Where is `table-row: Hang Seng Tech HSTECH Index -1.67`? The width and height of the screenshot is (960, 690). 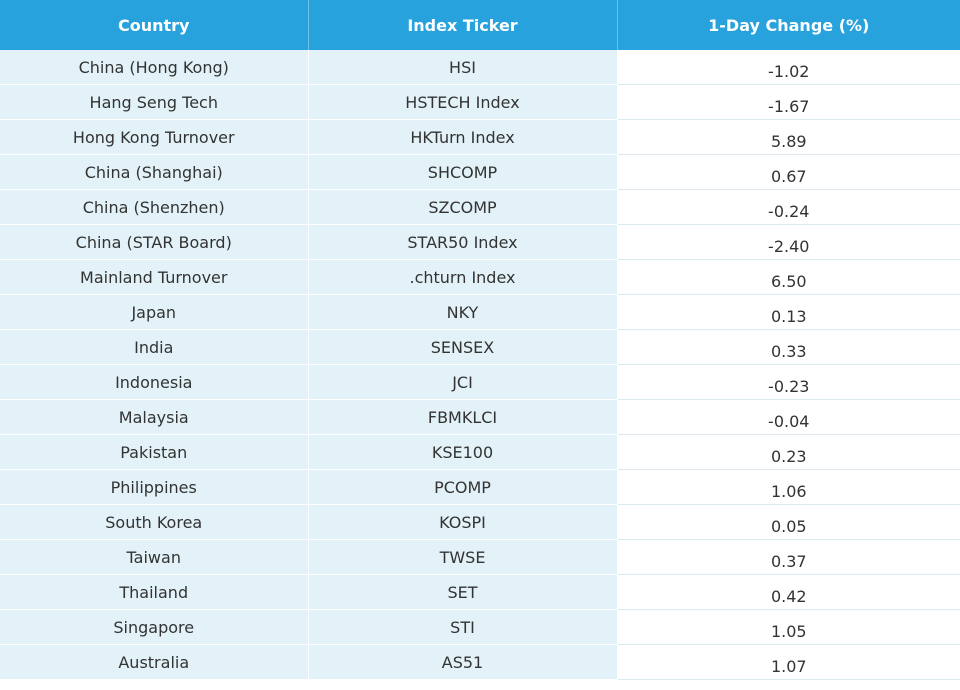
table-row: Hang Seng Tech HSTECH Index -1.67 is located at coordinates (480, 102).